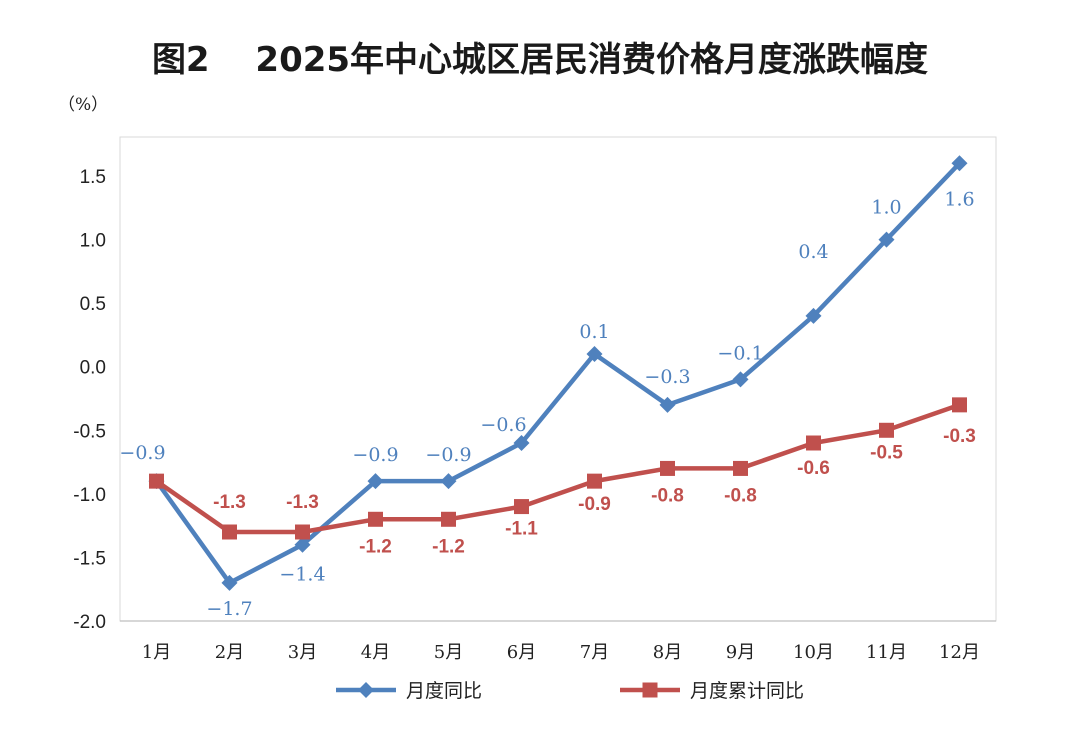 The height and width of the screenshot is (738, 1080). Describe the element at coordinates (886, 208) in the screenshot. I see `data-label-monthly: 1.0` at that location.